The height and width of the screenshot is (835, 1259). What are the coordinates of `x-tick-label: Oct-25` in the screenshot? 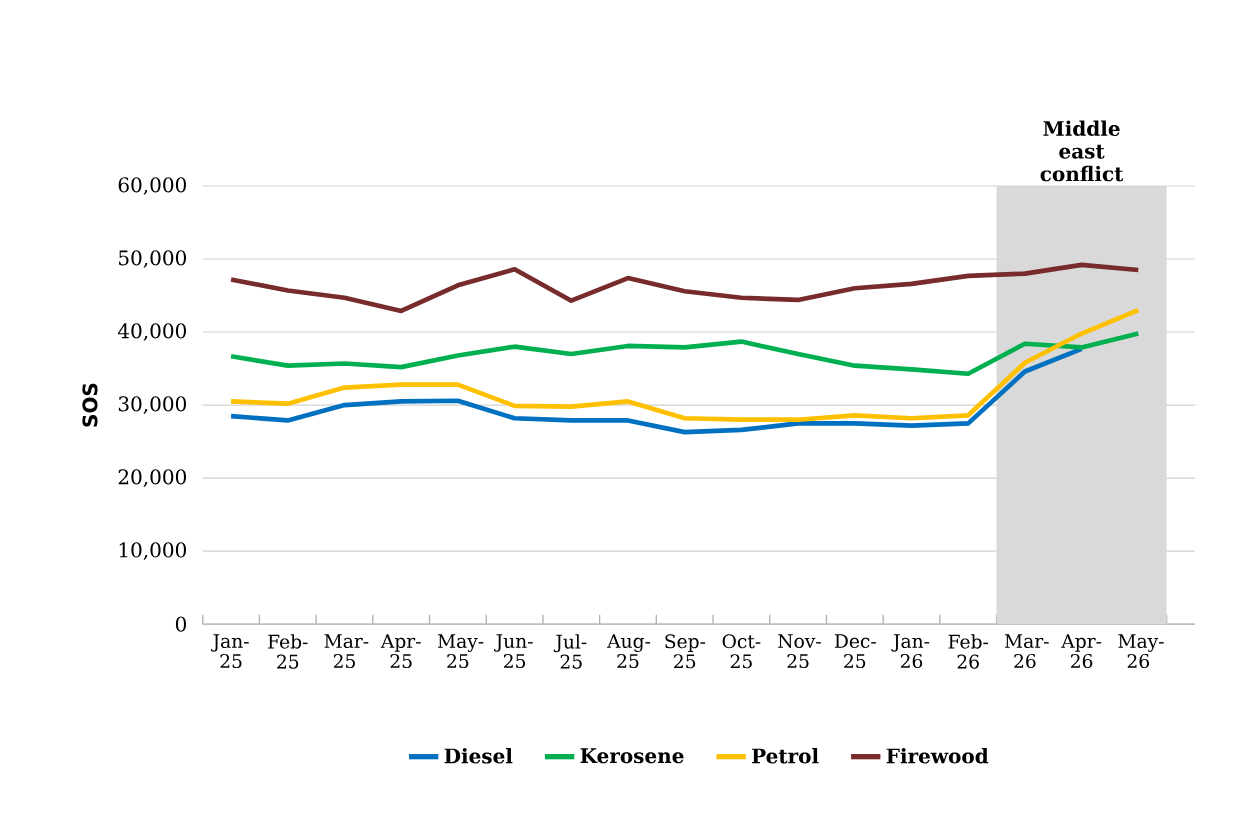 It's located at (741, 651).